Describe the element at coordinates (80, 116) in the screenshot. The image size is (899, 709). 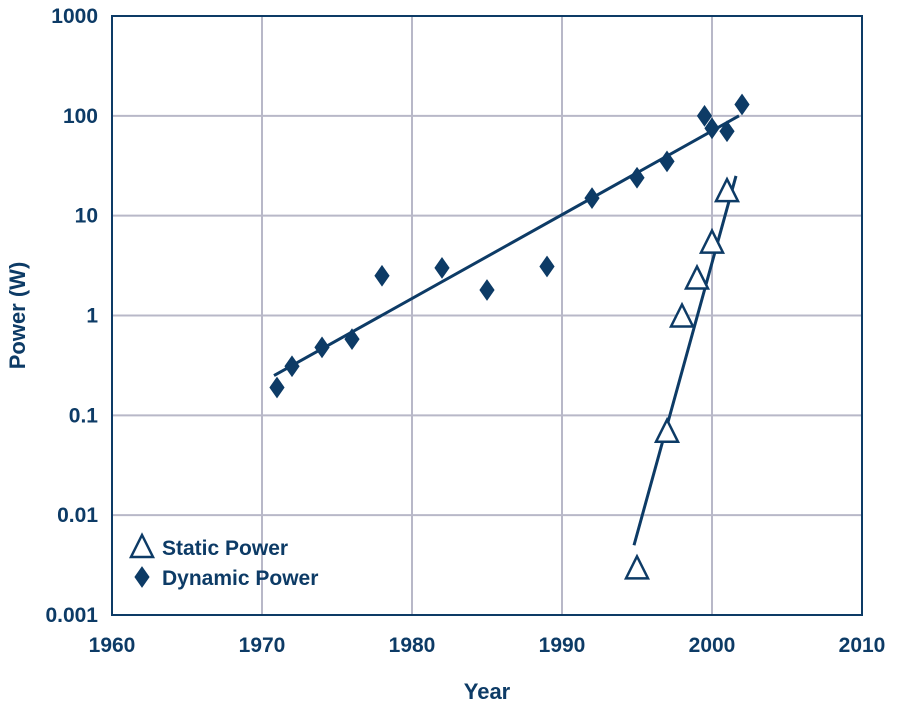
I see `y-tick-label: 100` at that location.